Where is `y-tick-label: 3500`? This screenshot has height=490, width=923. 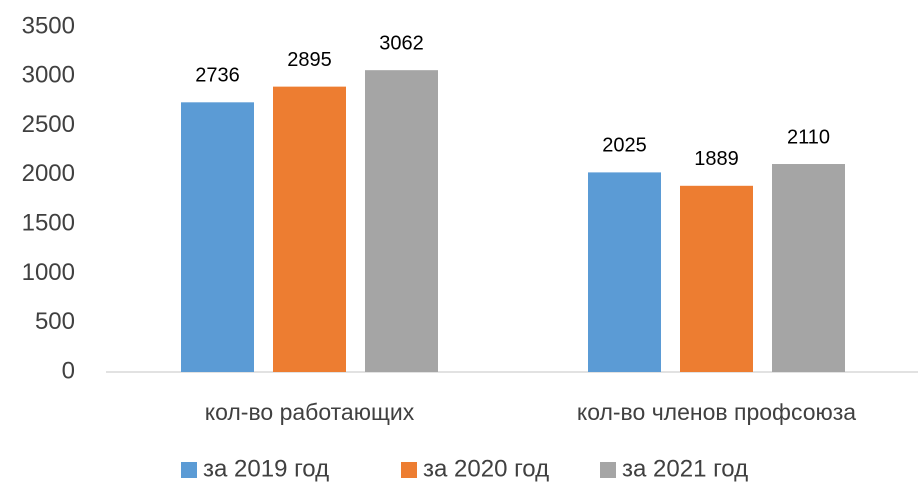
y-tick-label: 3500 is located at coordinates (48, 25).